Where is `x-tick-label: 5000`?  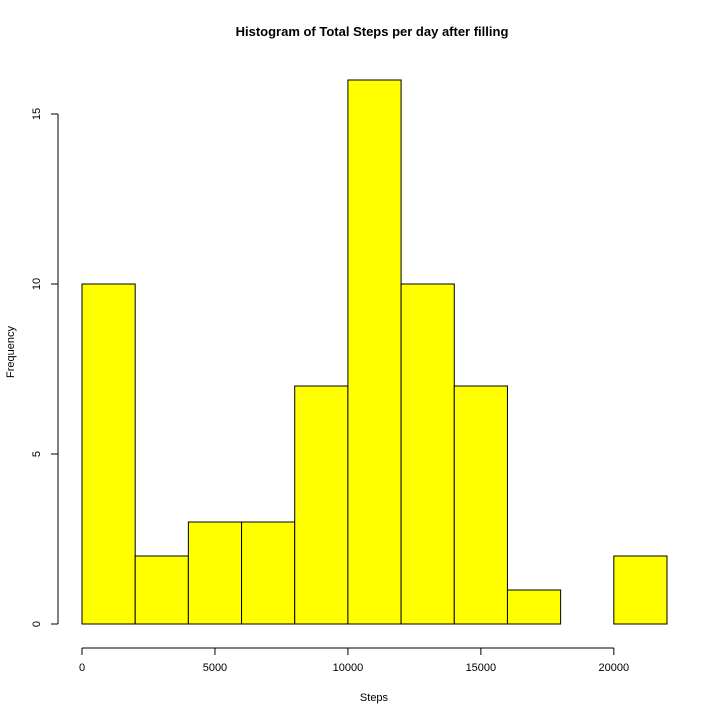
x-tick-label: 5000 is located at coordinates (215, 668).